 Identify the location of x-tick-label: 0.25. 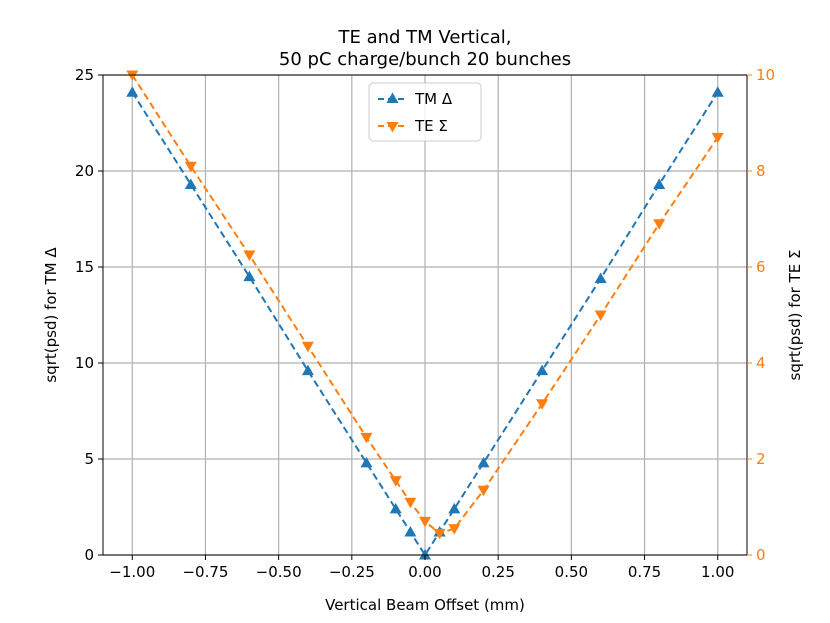
(497, 572).